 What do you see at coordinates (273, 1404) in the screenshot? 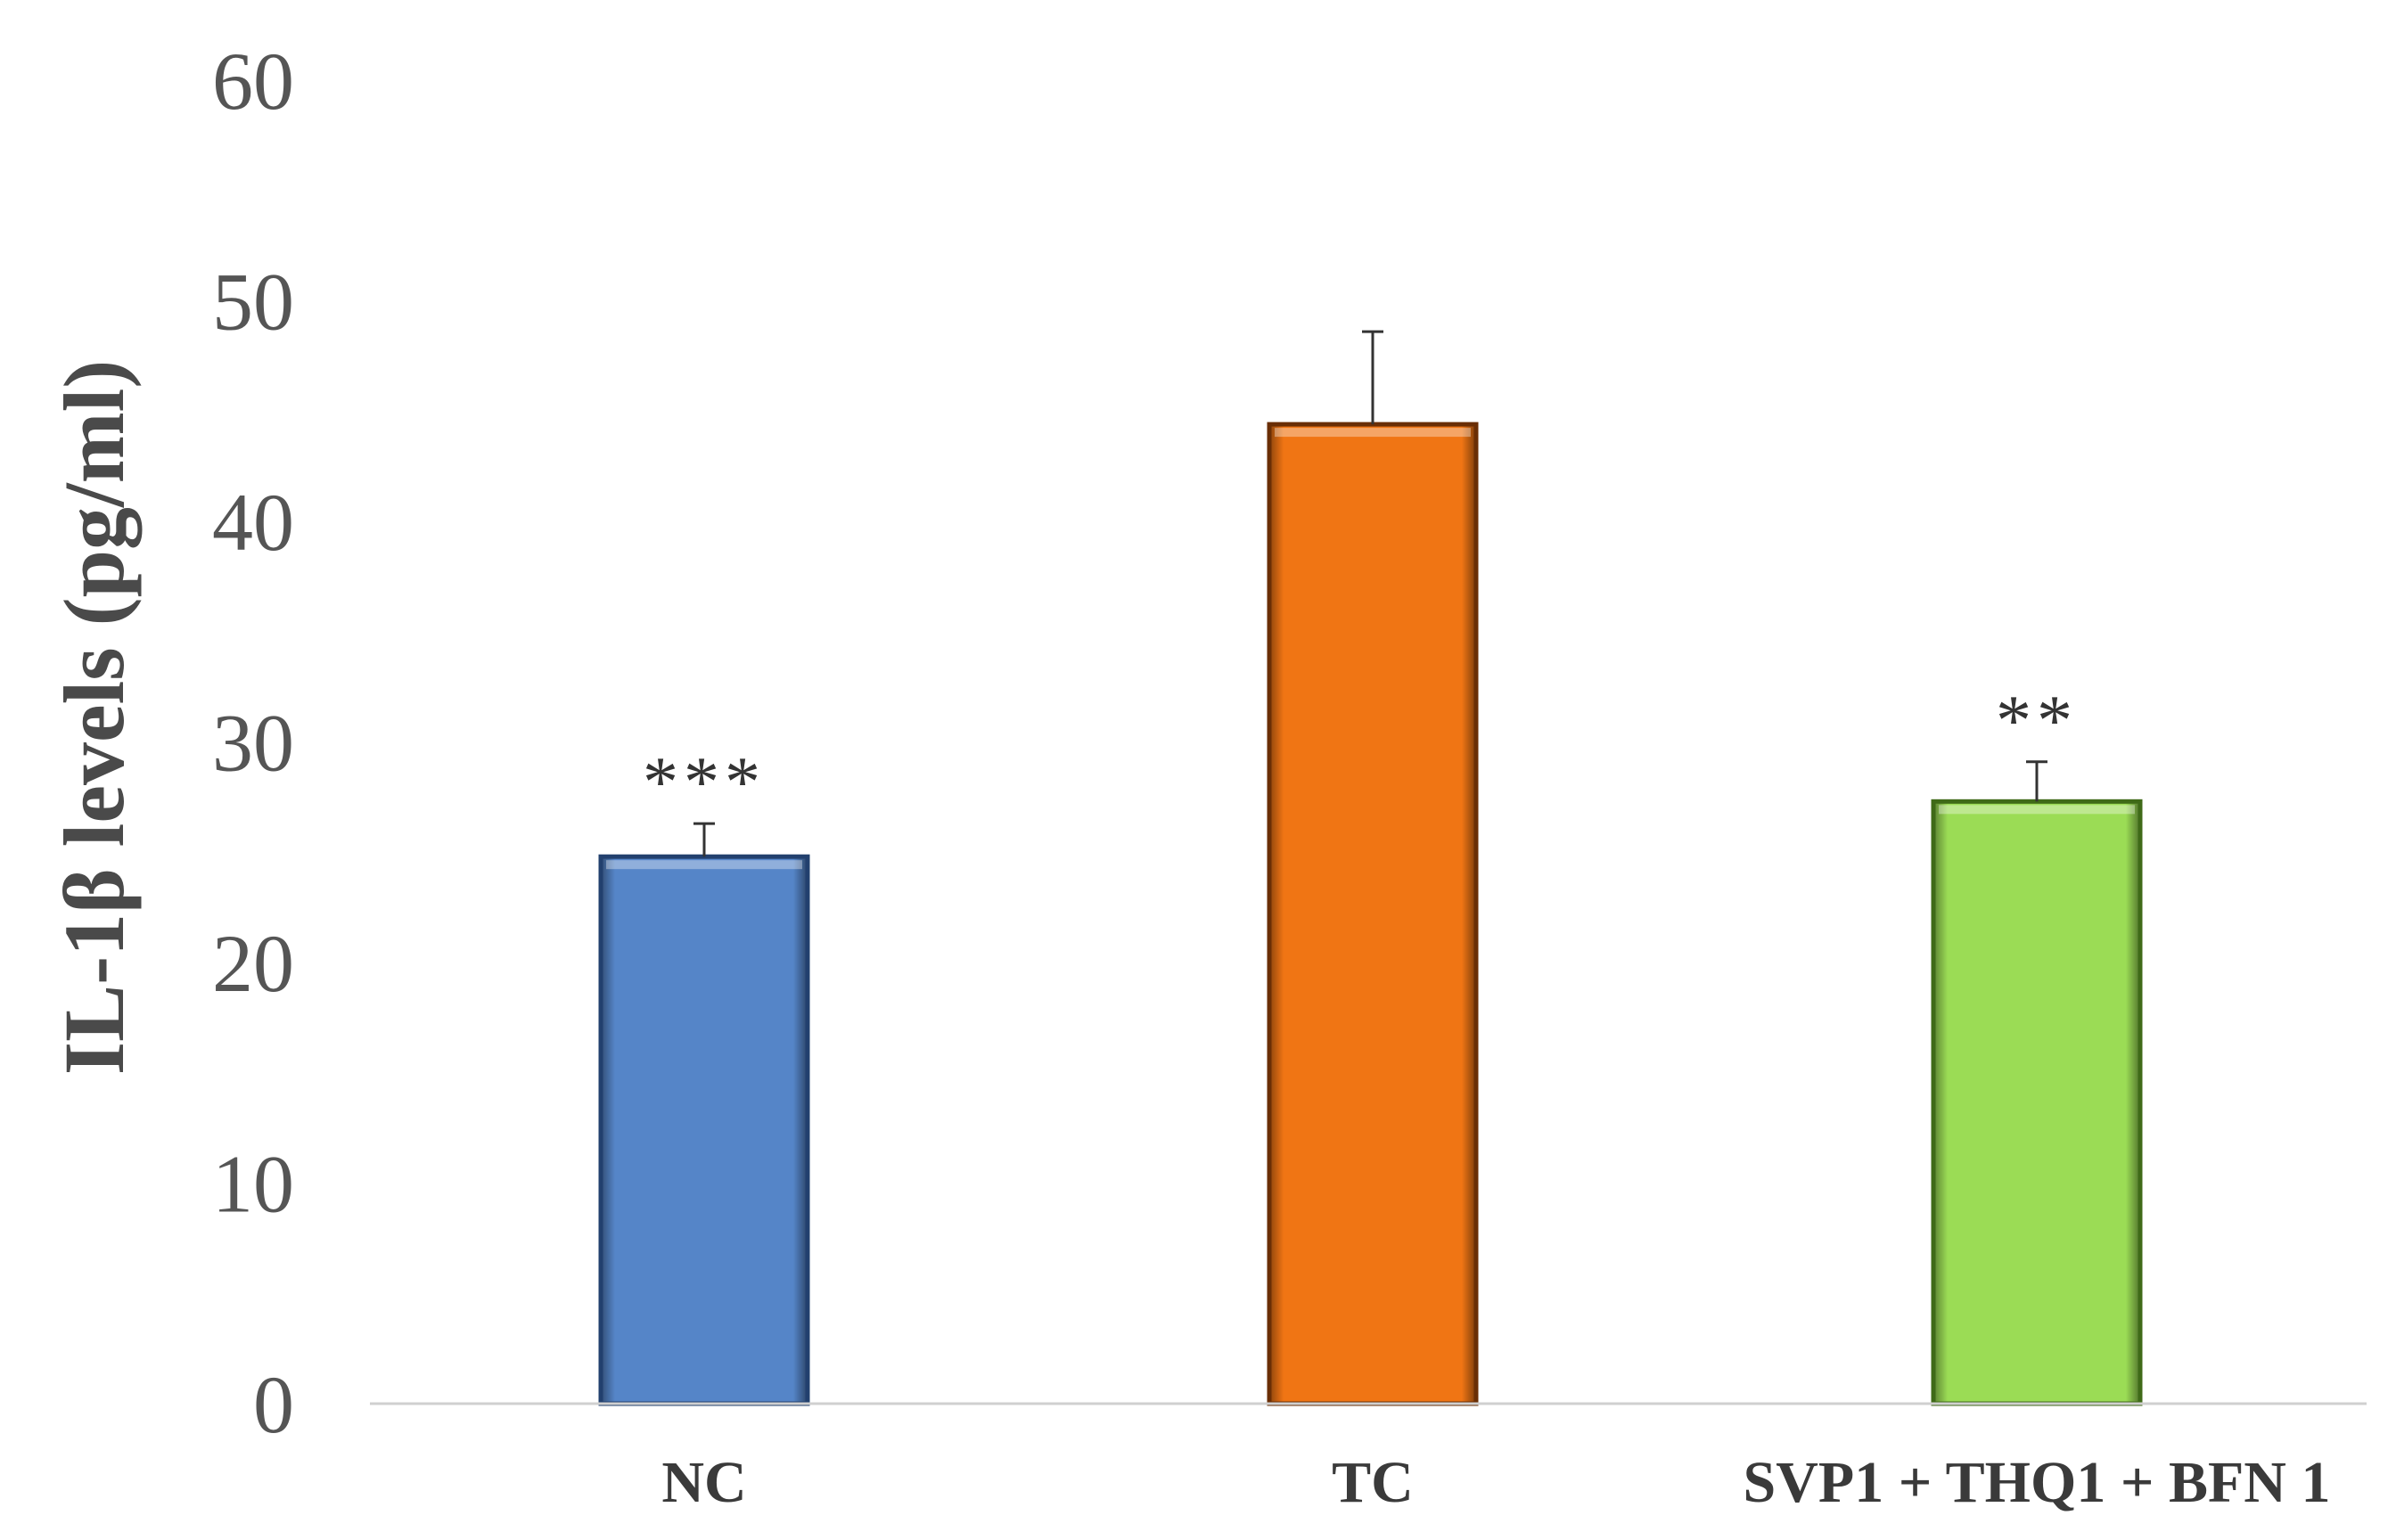
I see `y-tick-label: 0` at bounding box center [273, 1404].